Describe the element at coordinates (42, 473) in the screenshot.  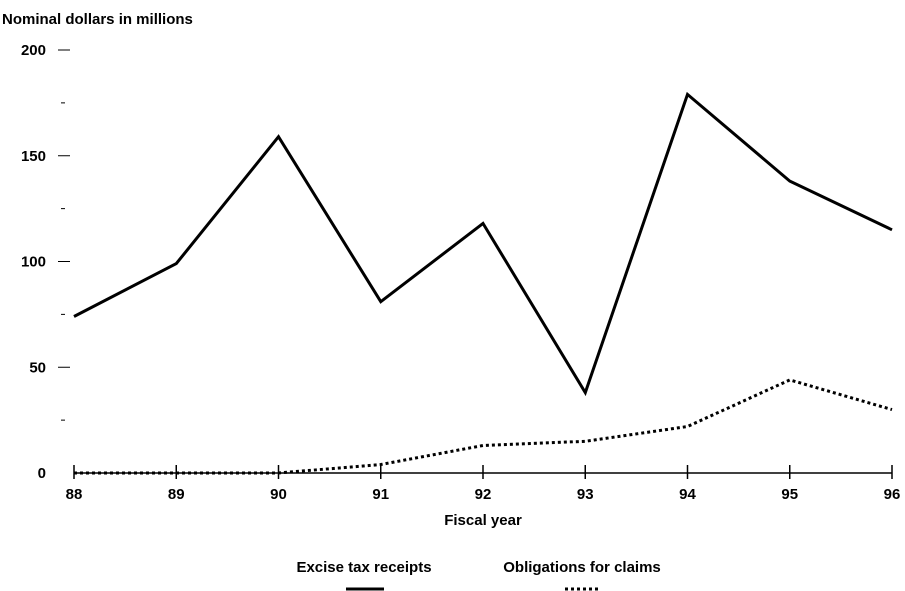
I see `y-tick-label: 0` at that location.